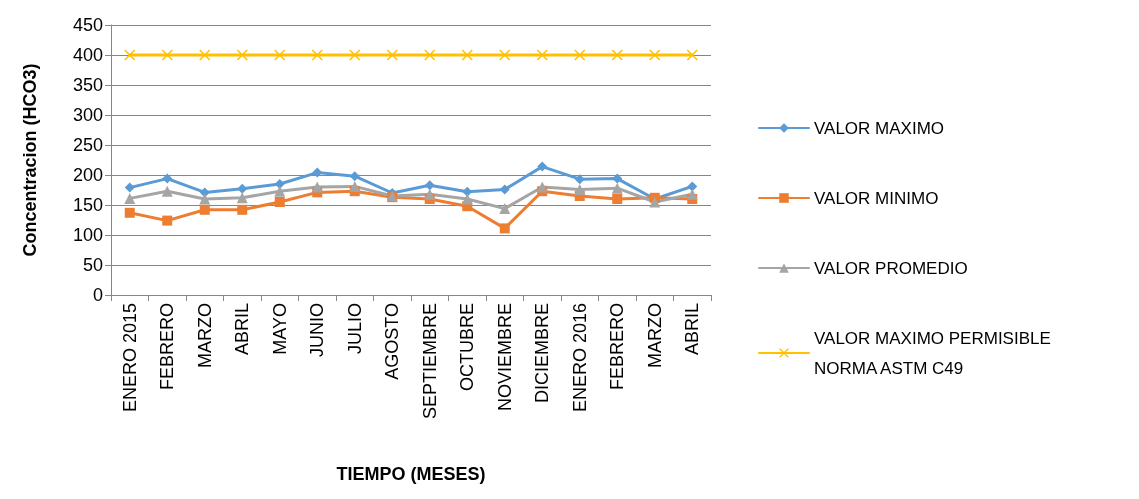  What do you see at coordinates (92, 265) in the screenshot?
I see `y-tick-label: 50` at bounding box center [92, 265].